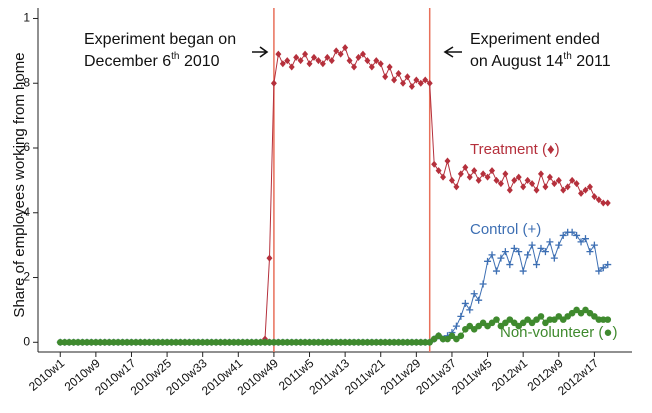 The image size is (652, 413). I want to click on annotation-text: Experiment began on, so click(160, 39).